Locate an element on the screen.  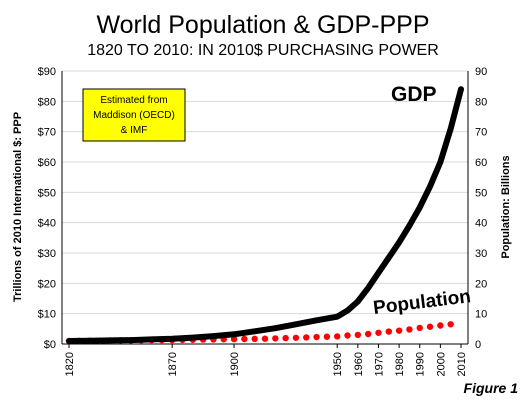
source-note-line-3: & IMF is located at coordinates (134, 130).